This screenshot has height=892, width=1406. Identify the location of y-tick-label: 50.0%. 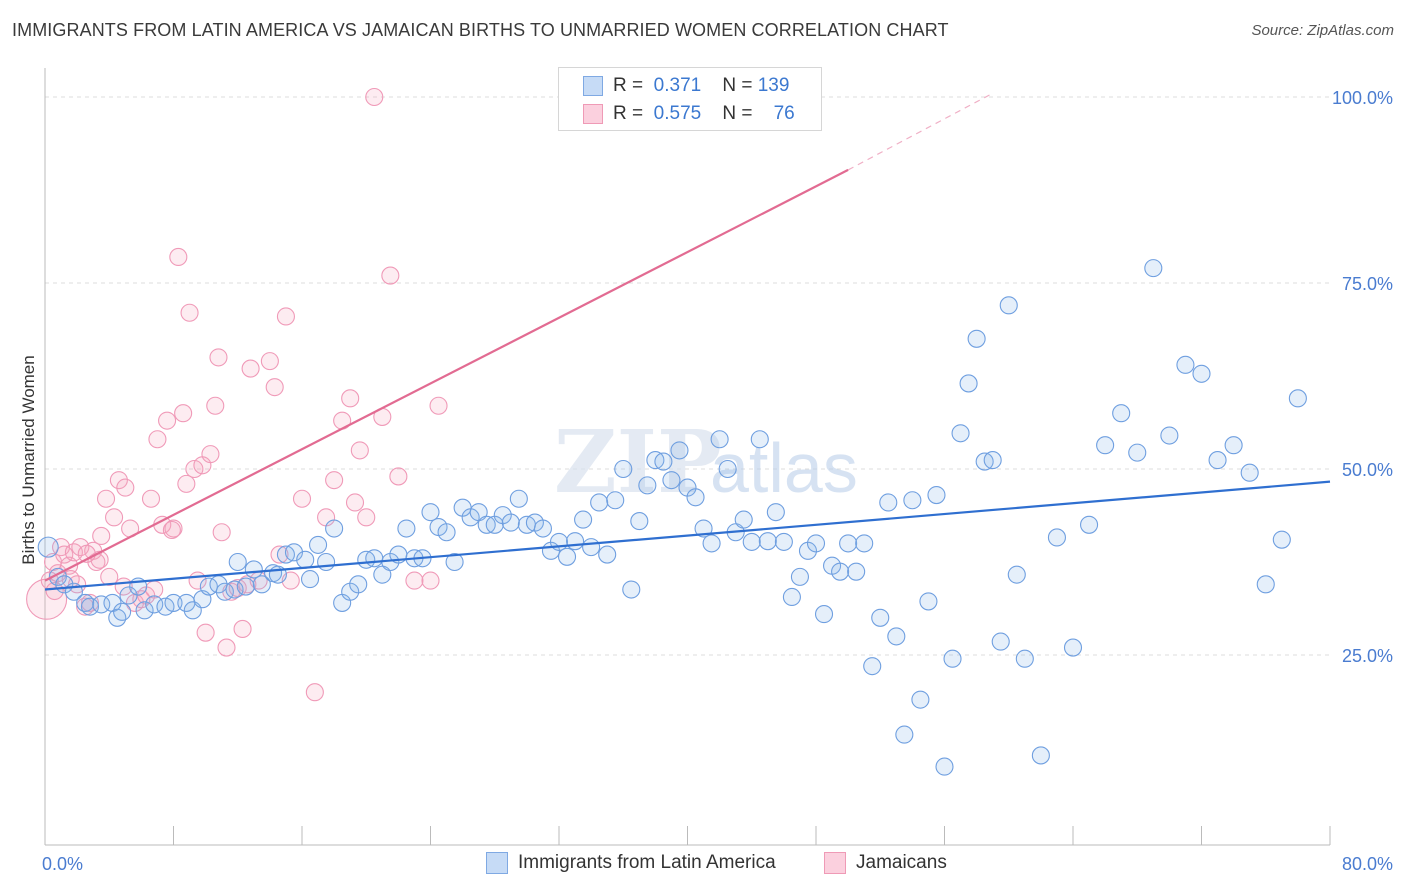
(1367, 470).